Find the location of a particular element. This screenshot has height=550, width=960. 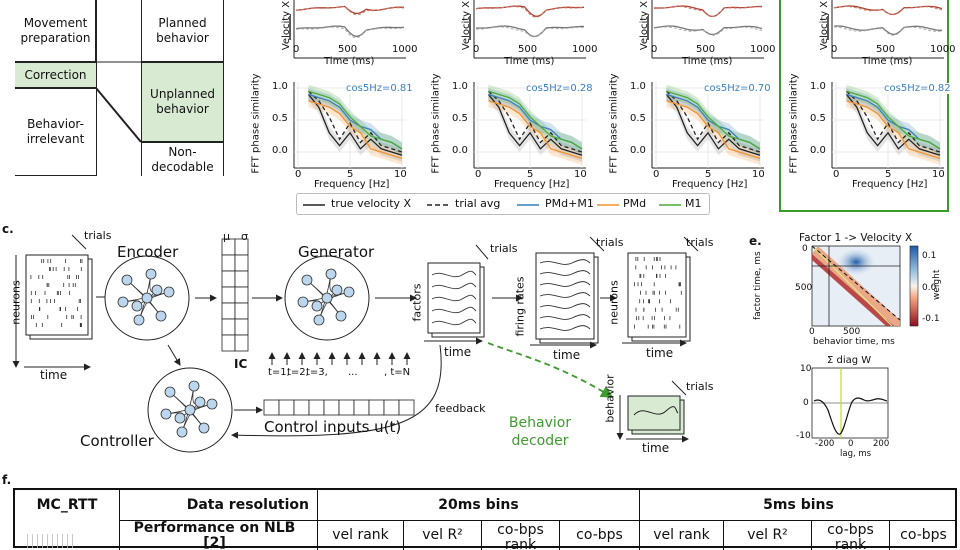

firing-rates-label: firing rates is located at coordinates (520, 306).